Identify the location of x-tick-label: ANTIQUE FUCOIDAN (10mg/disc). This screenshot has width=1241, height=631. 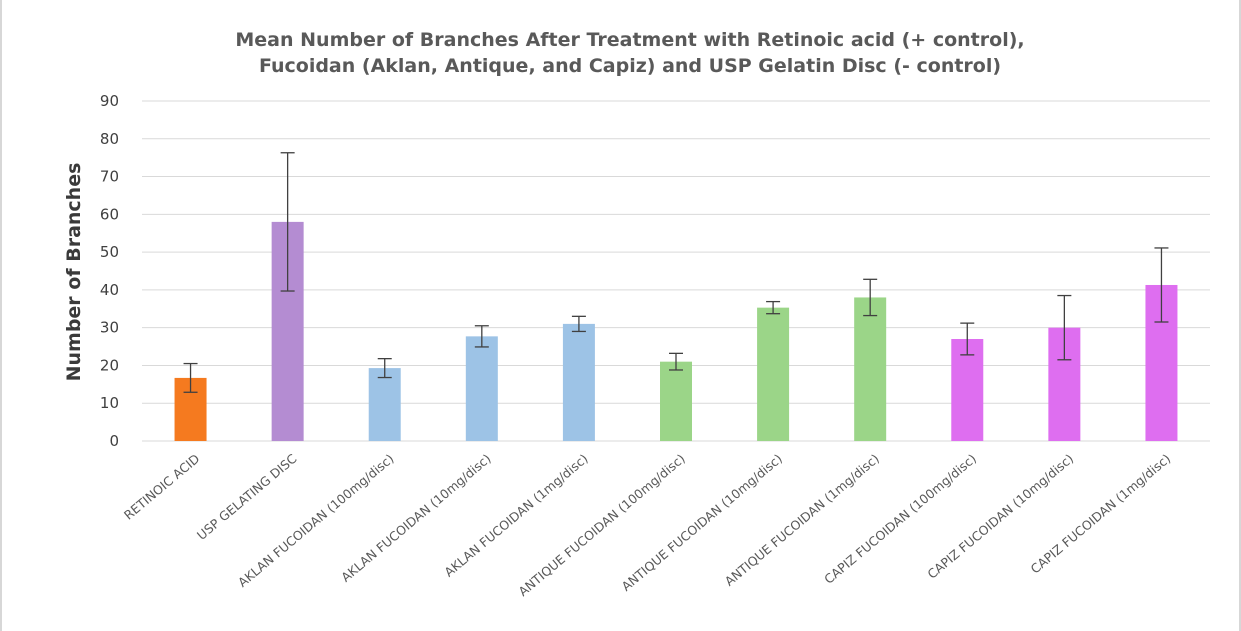
(702, 522).